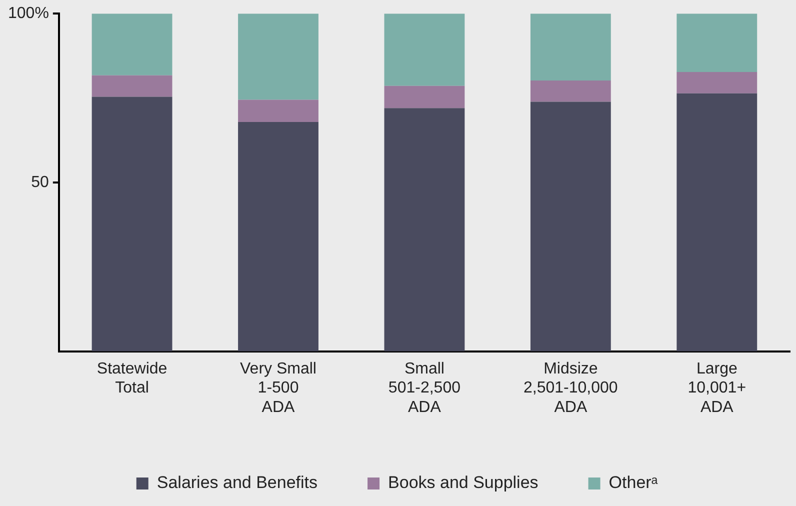 This screenshot has height=506, width=796. I want to click on legend-label: Otherᵃ, so click(633, 482).